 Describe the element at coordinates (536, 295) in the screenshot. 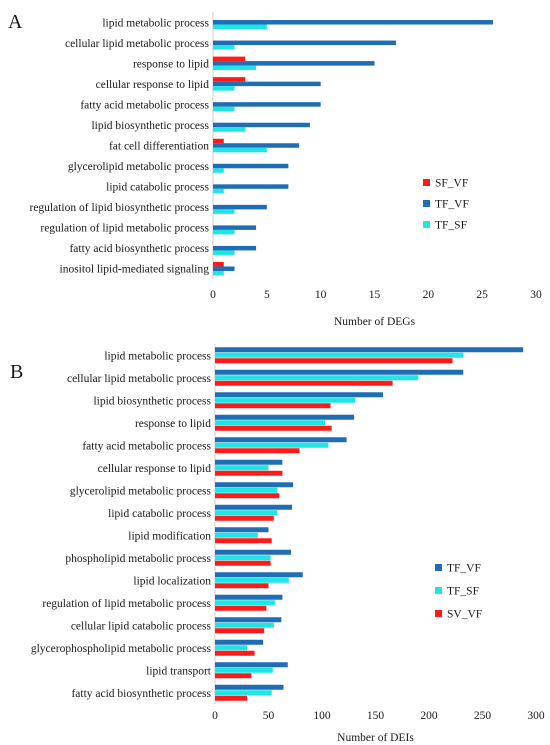

I see `x-tick-label: 30` at that location.